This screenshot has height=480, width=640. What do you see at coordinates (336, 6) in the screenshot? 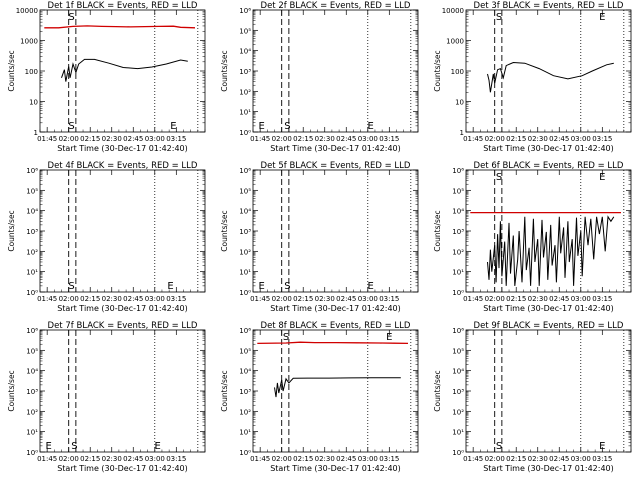
I see `panel-title: Det 2f BLACK = Events, RED = LLD` at bounding box center [336, 6].